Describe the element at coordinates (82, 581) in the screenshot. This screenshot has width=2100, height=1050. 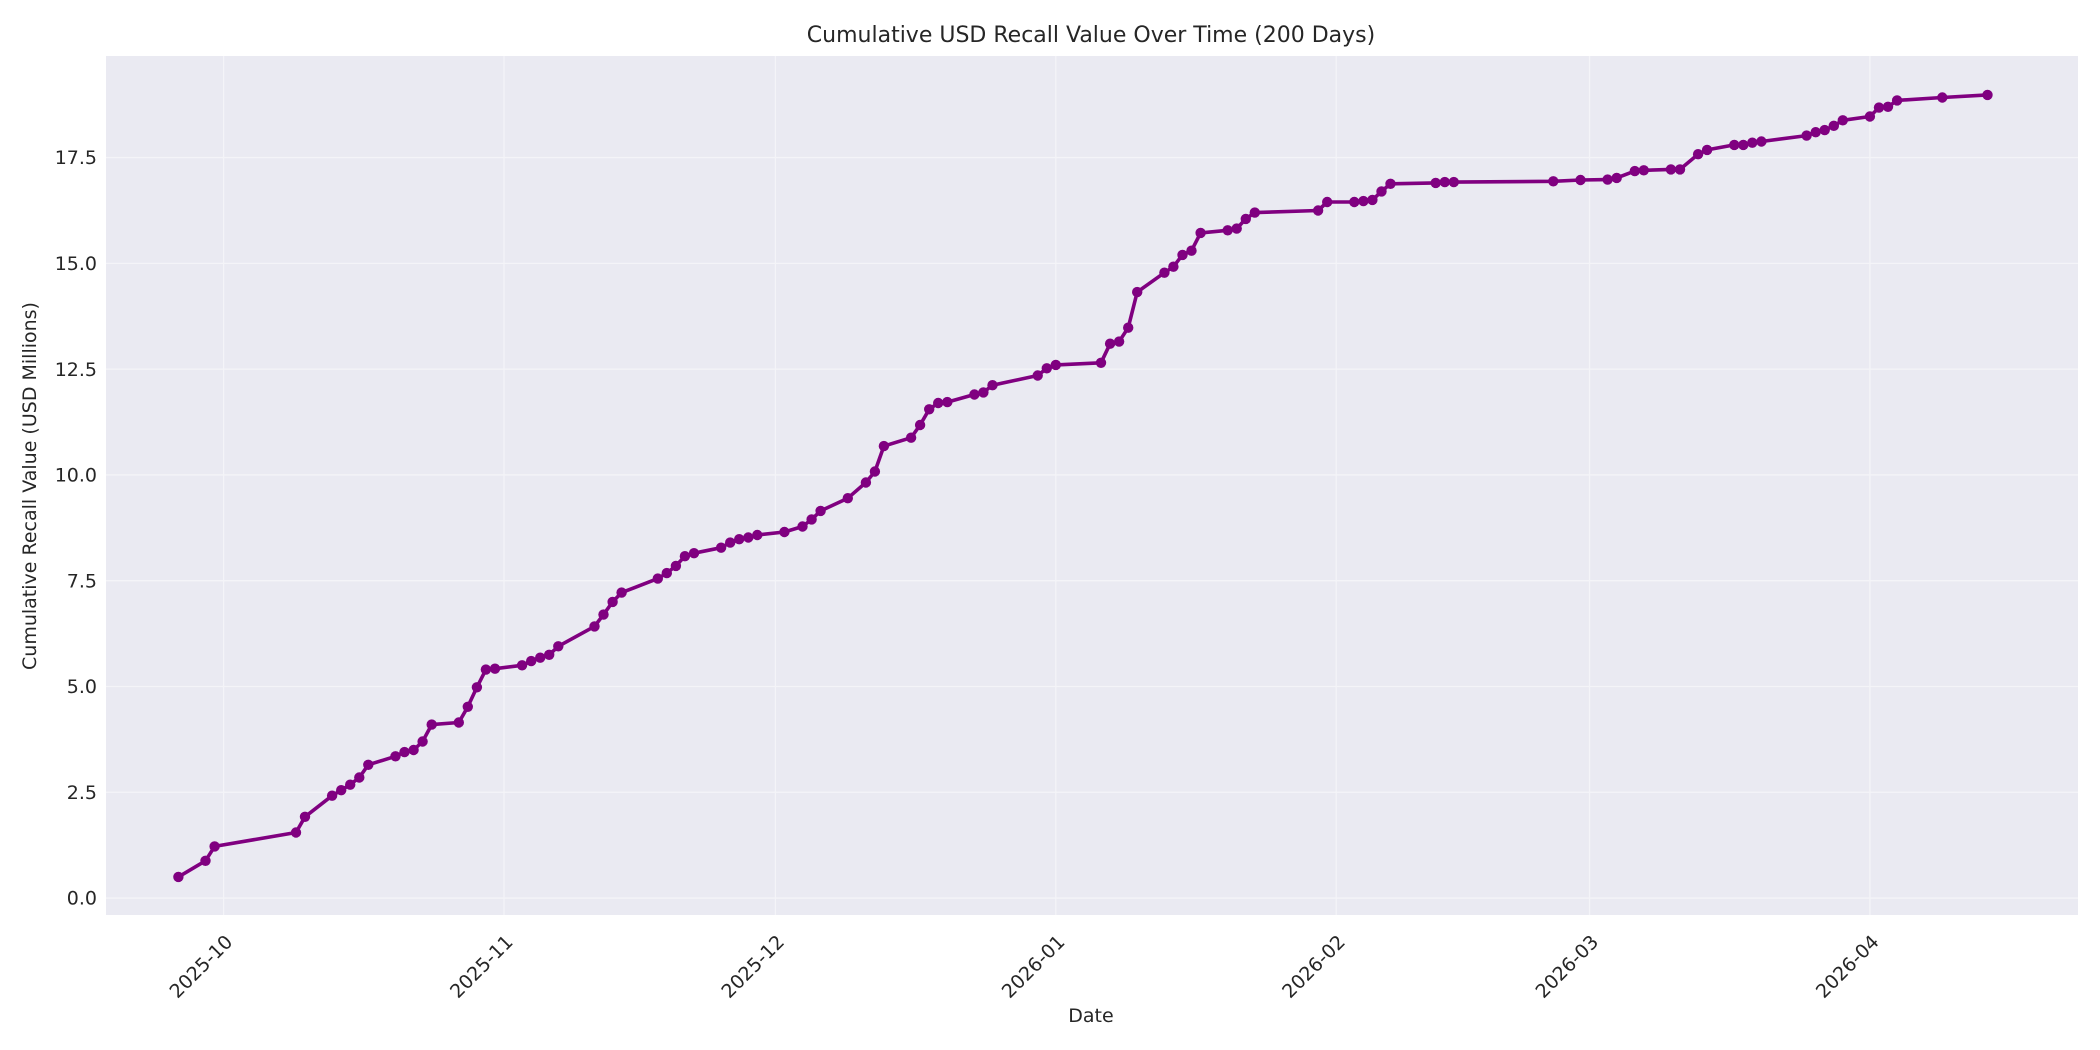
I see `y-tick-label: 7.5` at that location.